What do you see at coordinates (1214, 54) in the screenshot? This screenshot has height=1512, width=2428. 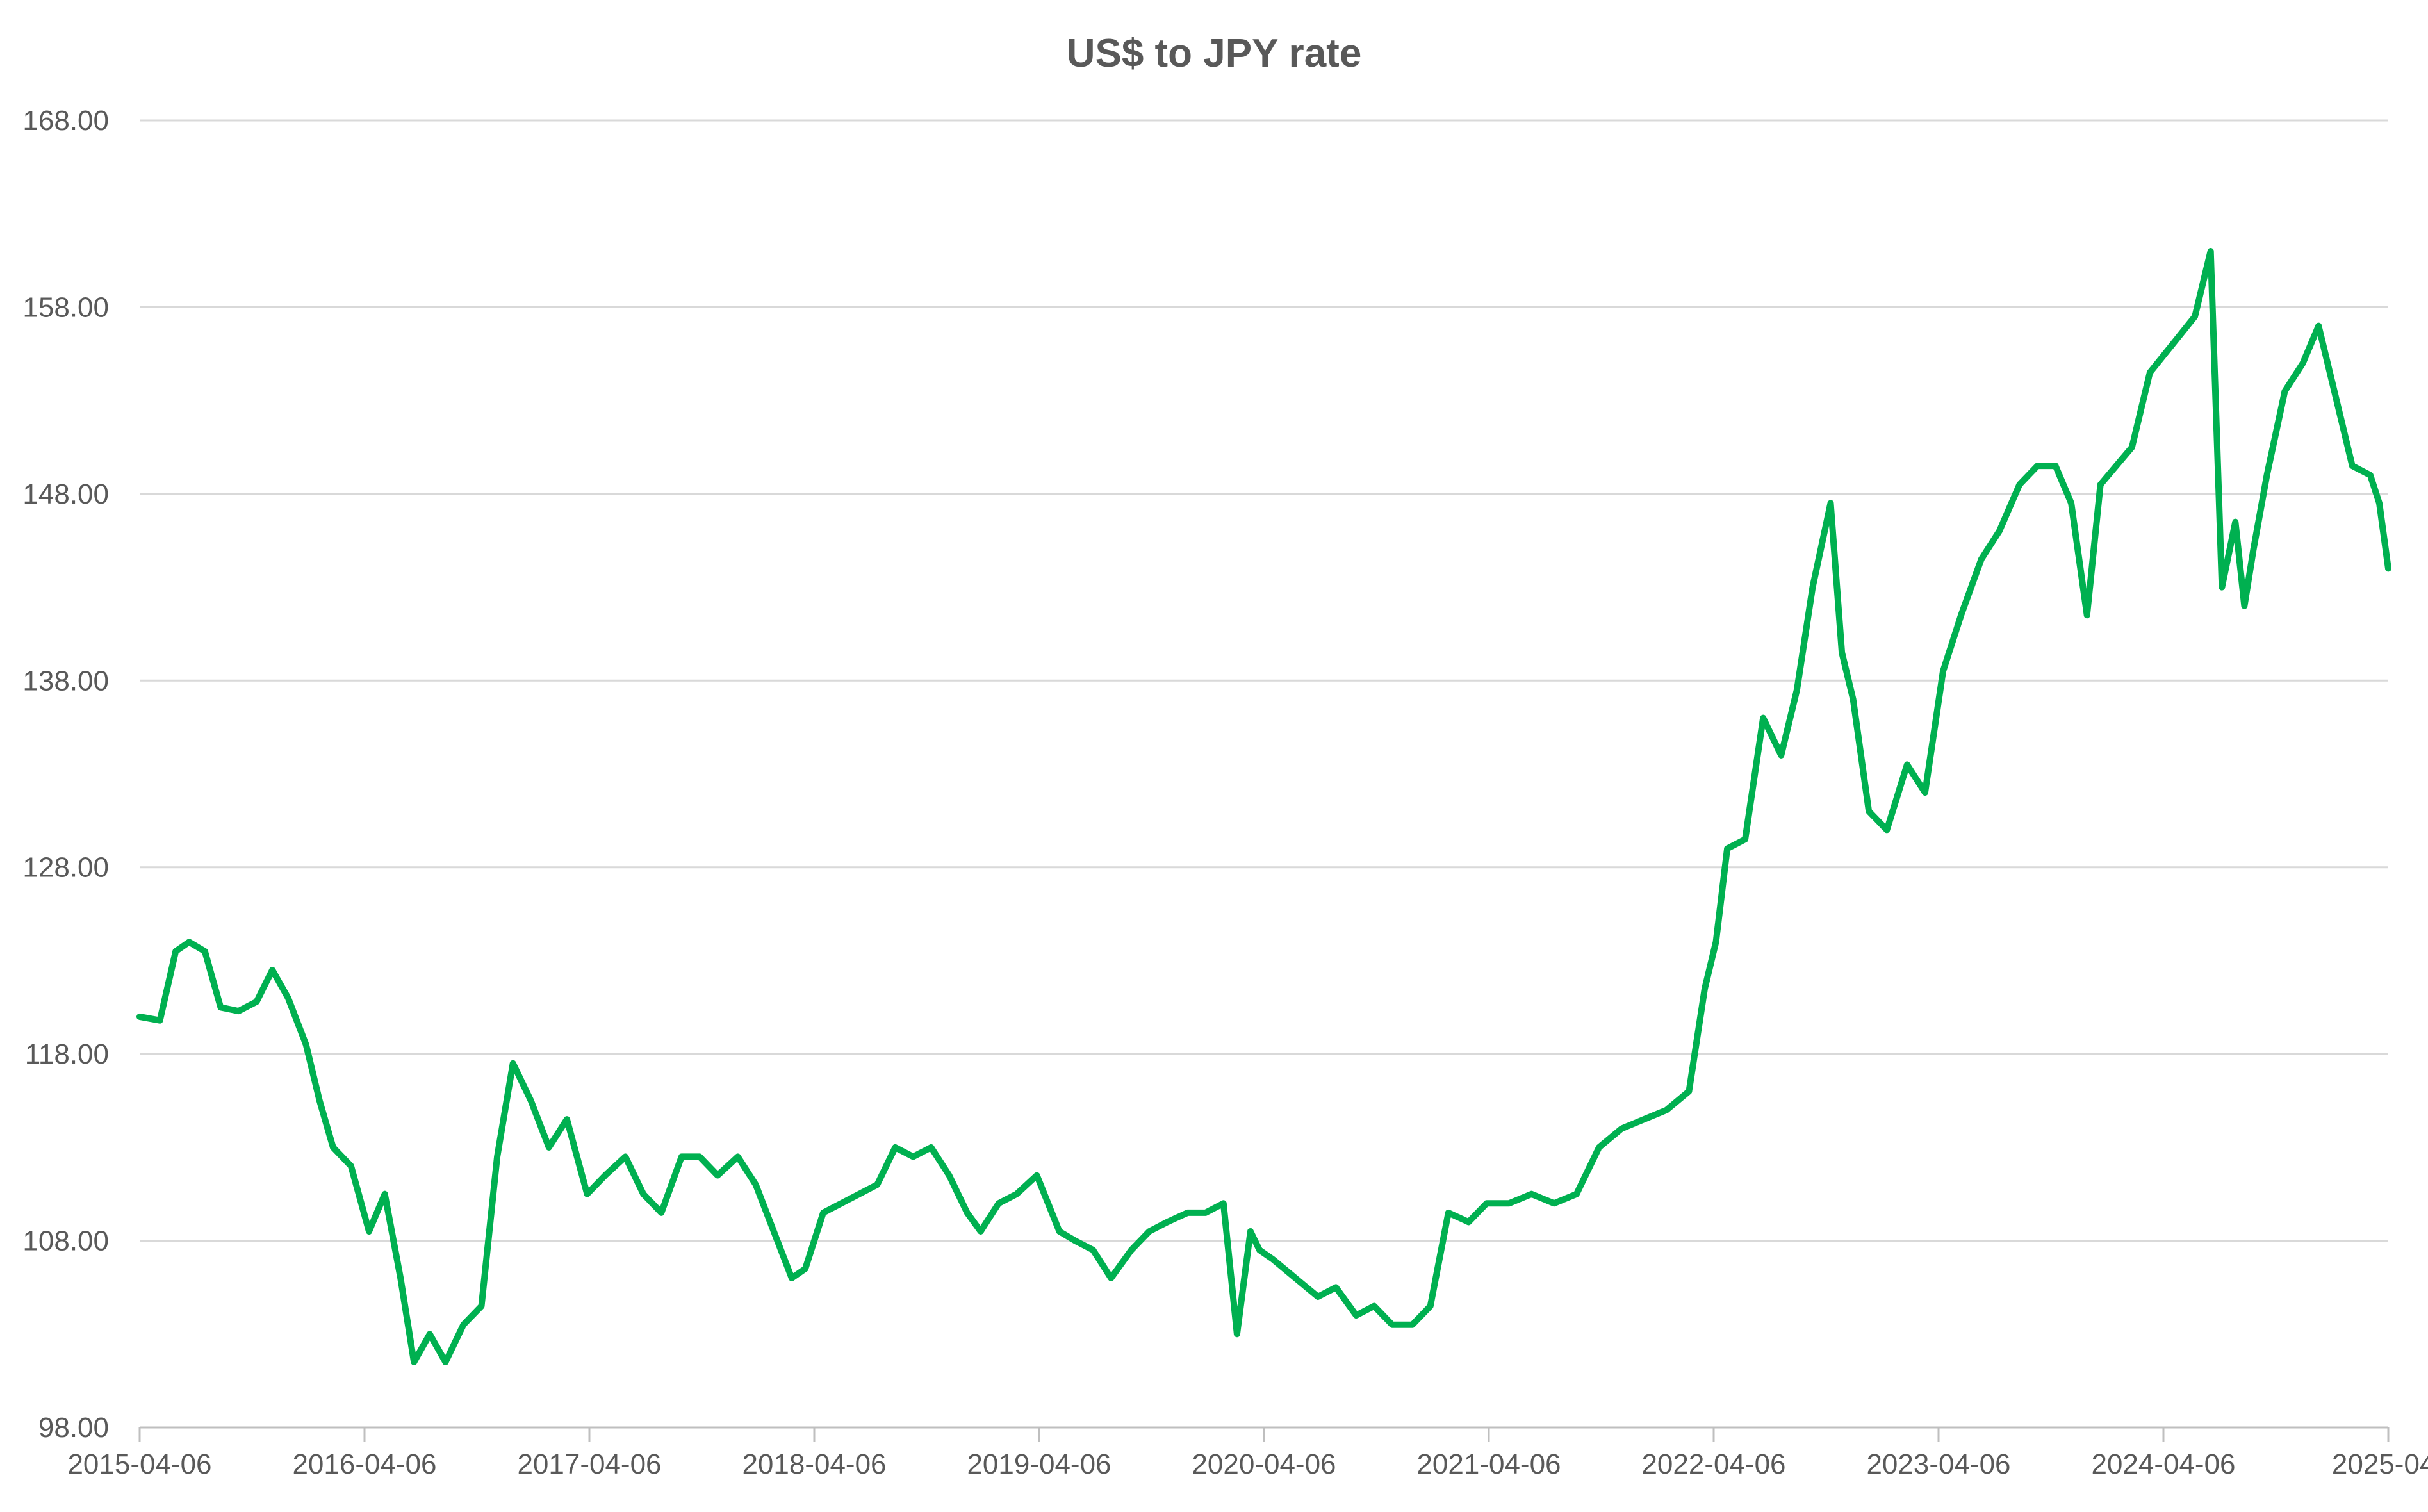 I see `chart-title: US$ to JPY rate` at bounding box center [1214, 54].